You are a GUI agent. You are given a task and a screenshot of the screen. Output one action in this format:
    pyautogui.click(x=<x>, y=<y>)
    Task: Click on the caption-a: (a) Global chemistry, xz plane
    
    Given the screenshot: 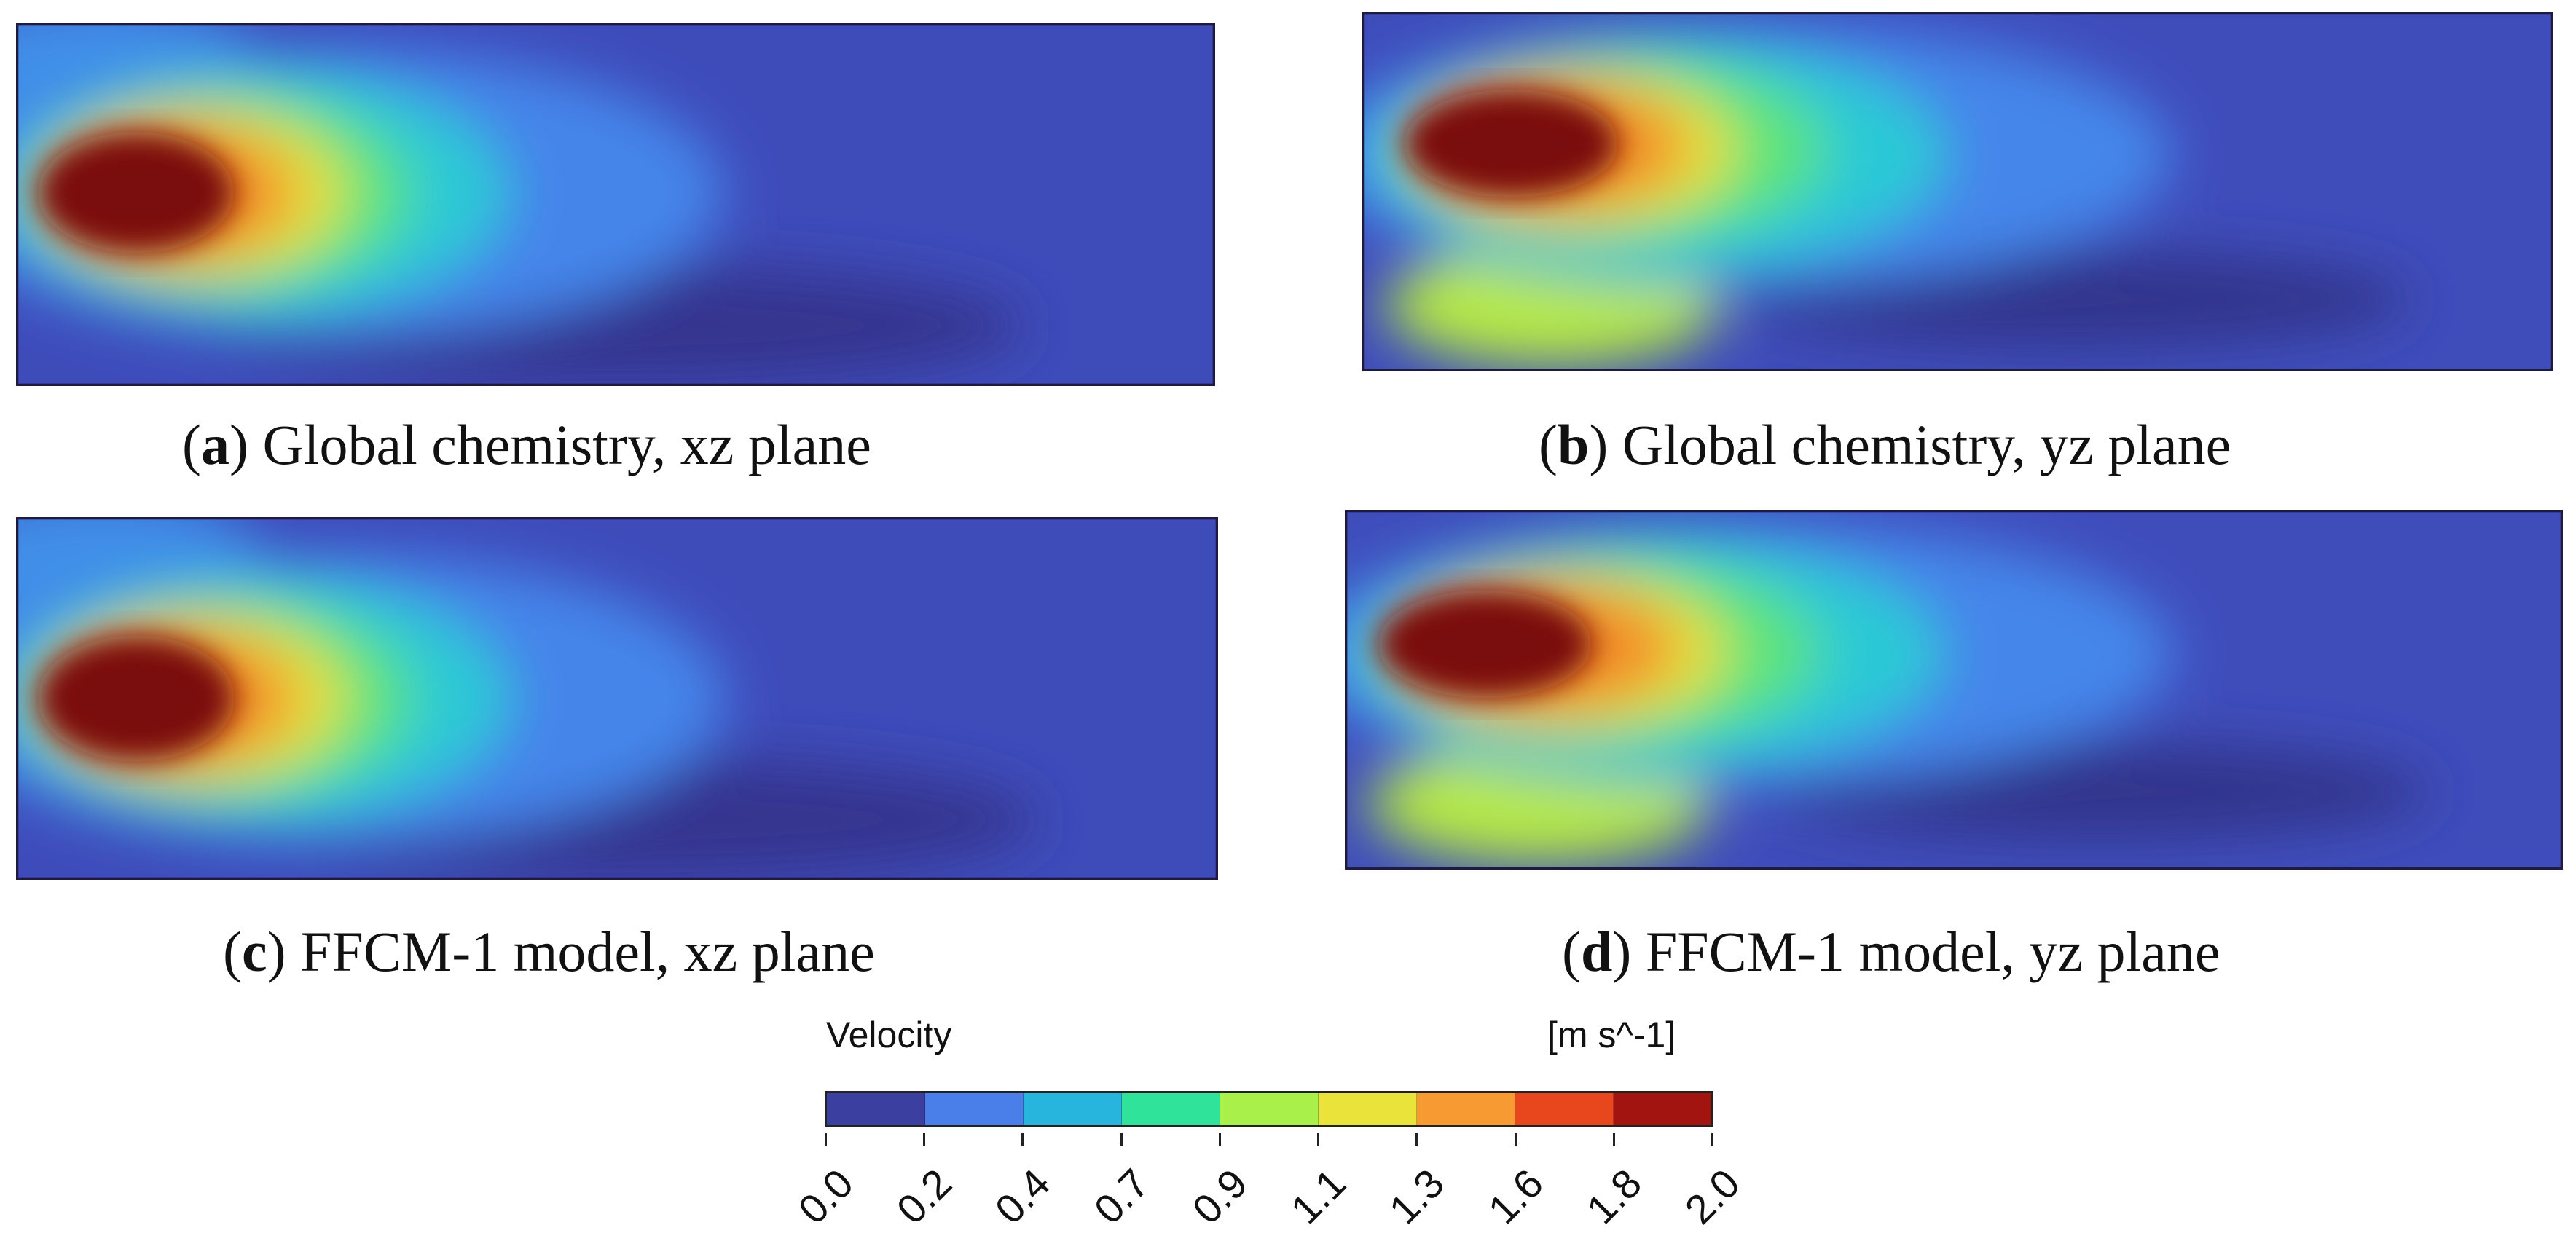 What is the action you would take?
    pyautogui.click(x=526, y=444)
    